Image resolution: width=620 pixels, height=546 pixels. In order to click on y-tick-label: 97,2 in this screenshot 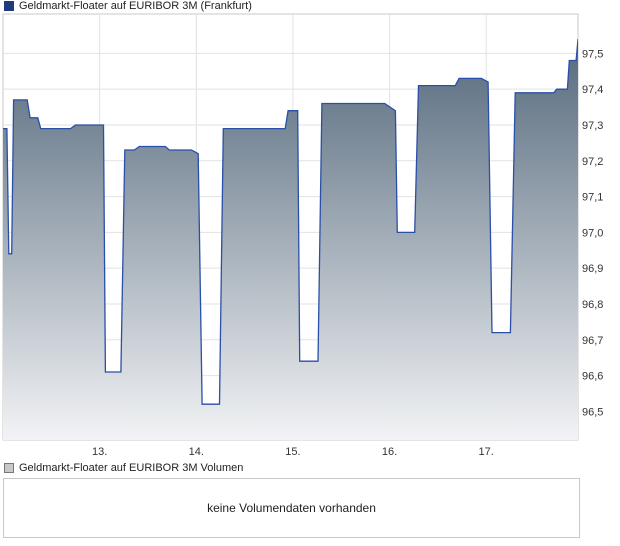, I will do `click(592, 162)`.